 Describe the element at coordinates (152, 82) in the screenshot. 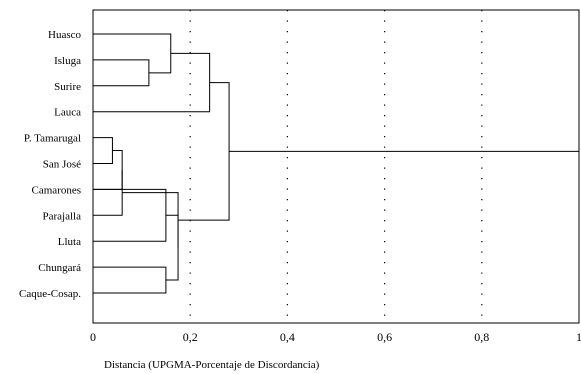

I see `merge-m3` at that location.